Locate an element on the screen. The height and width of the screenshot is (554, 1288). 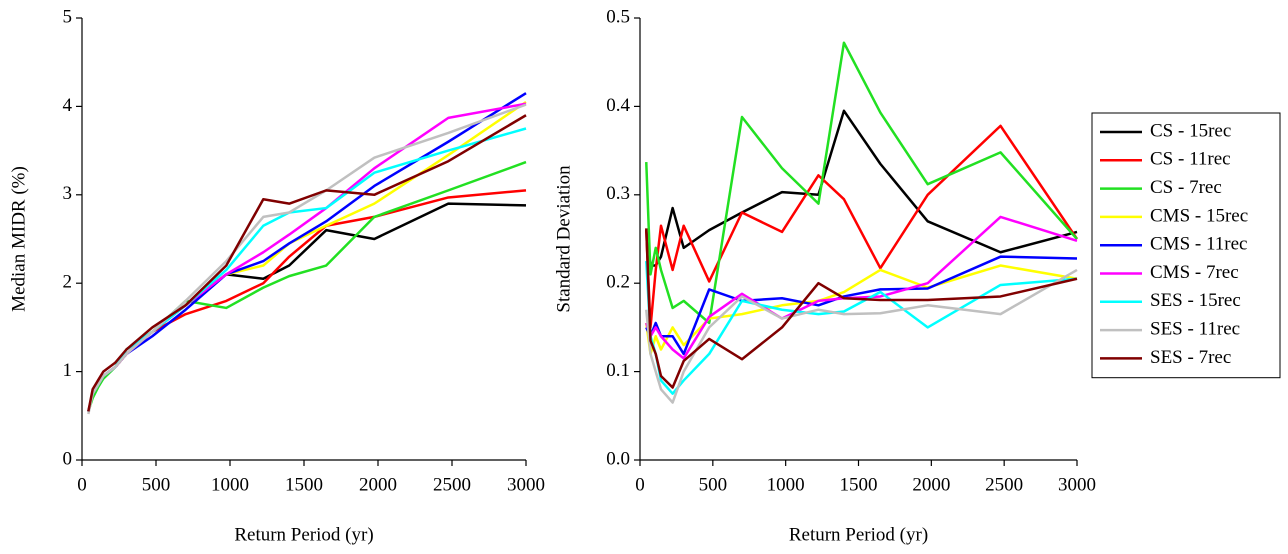
y-tick-label: 0.4 is located at coordinates (618, 105).